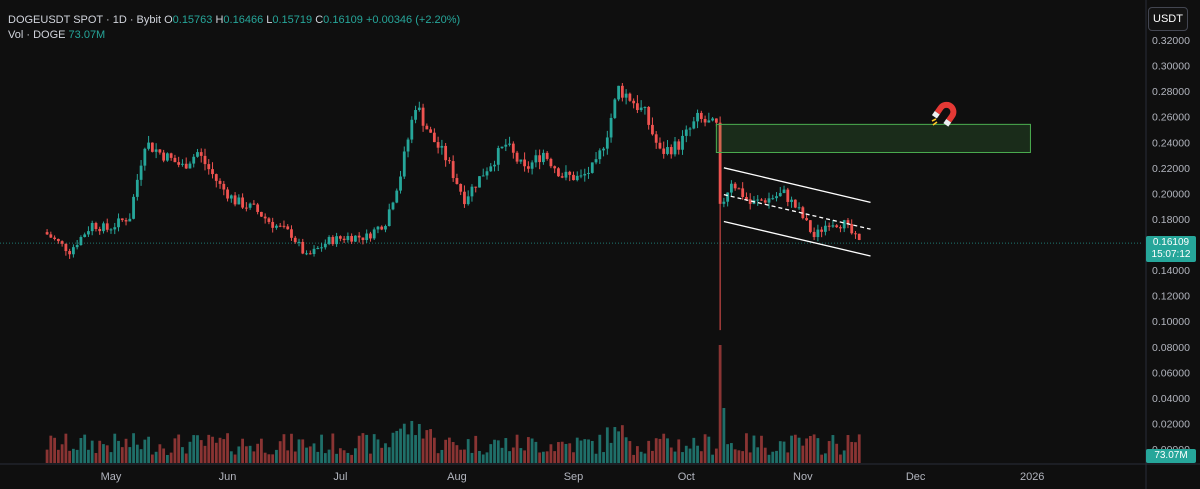  Describe the element at coordinates (1171, 254) in the screenshot. I see `bar-countdown: 15:07:12` at that location.